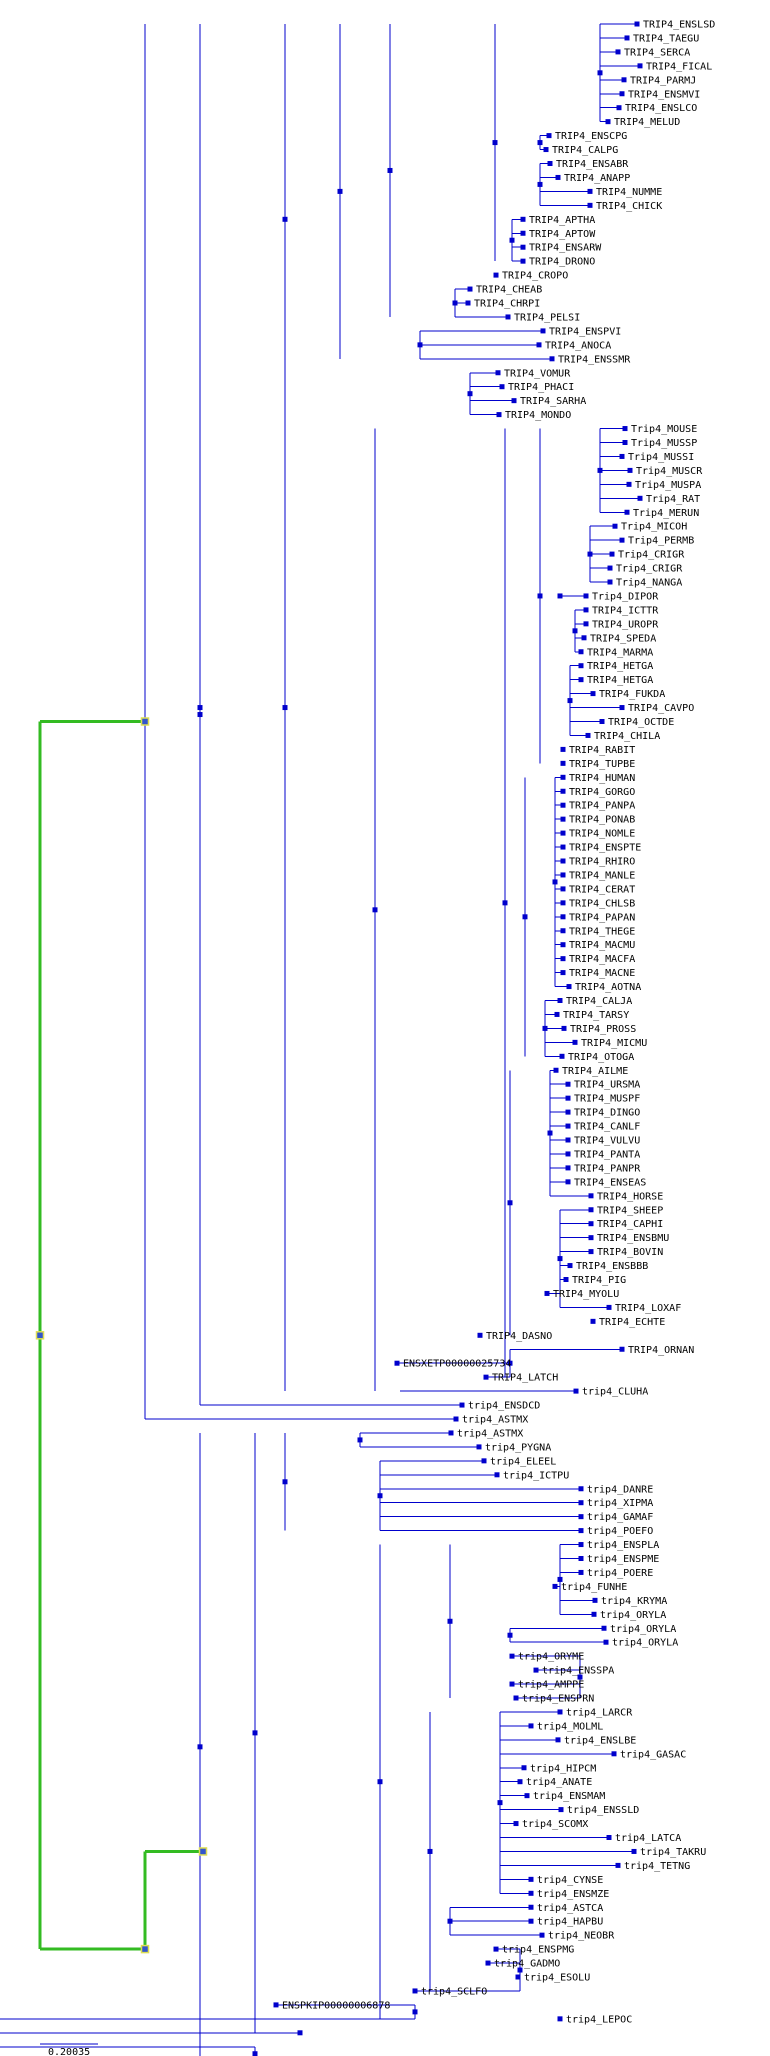 The width and height of the screenshot is (770, 2056). I want to click on leaf-label: trip4_ASTMX, so click(490, 1433).